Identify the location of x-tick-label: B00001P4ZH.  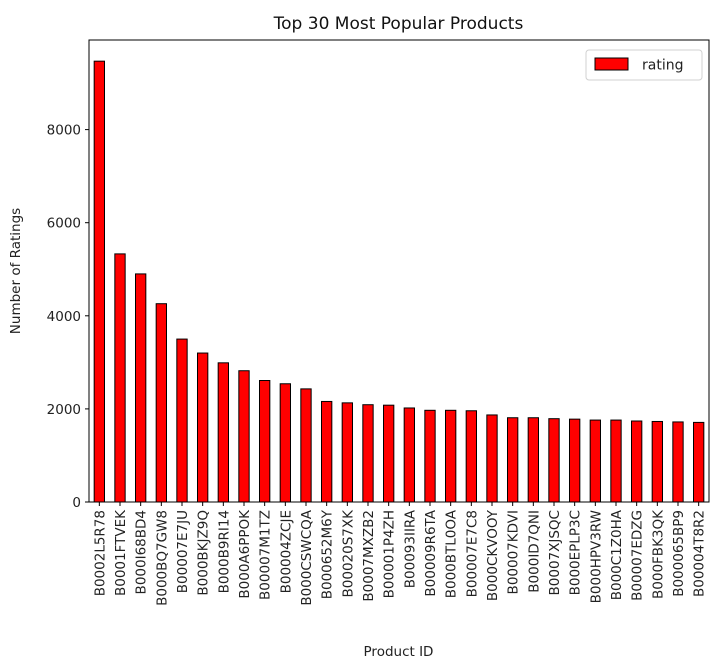
(390, 554).